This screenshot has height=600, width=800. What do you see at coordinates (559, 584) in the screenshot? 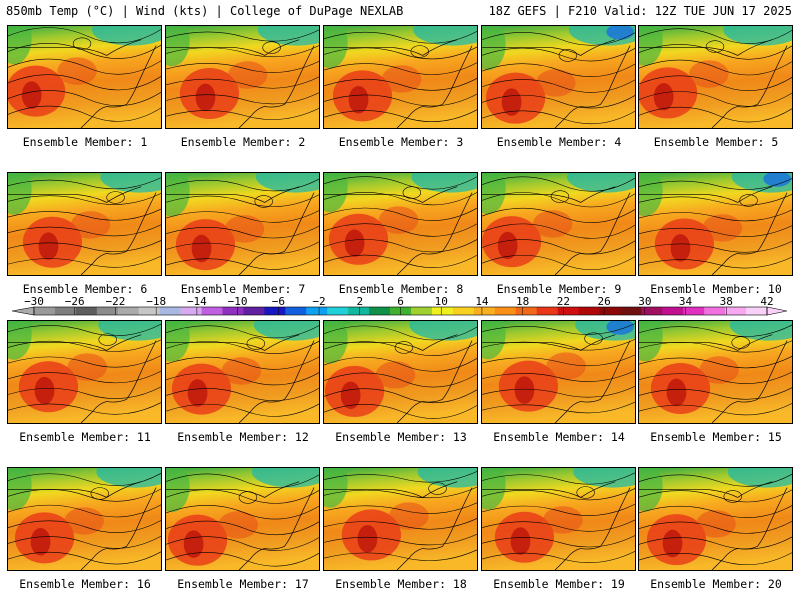
I see `panel-caption: Ensemble Member: 19` at bounding box center [559, 584].